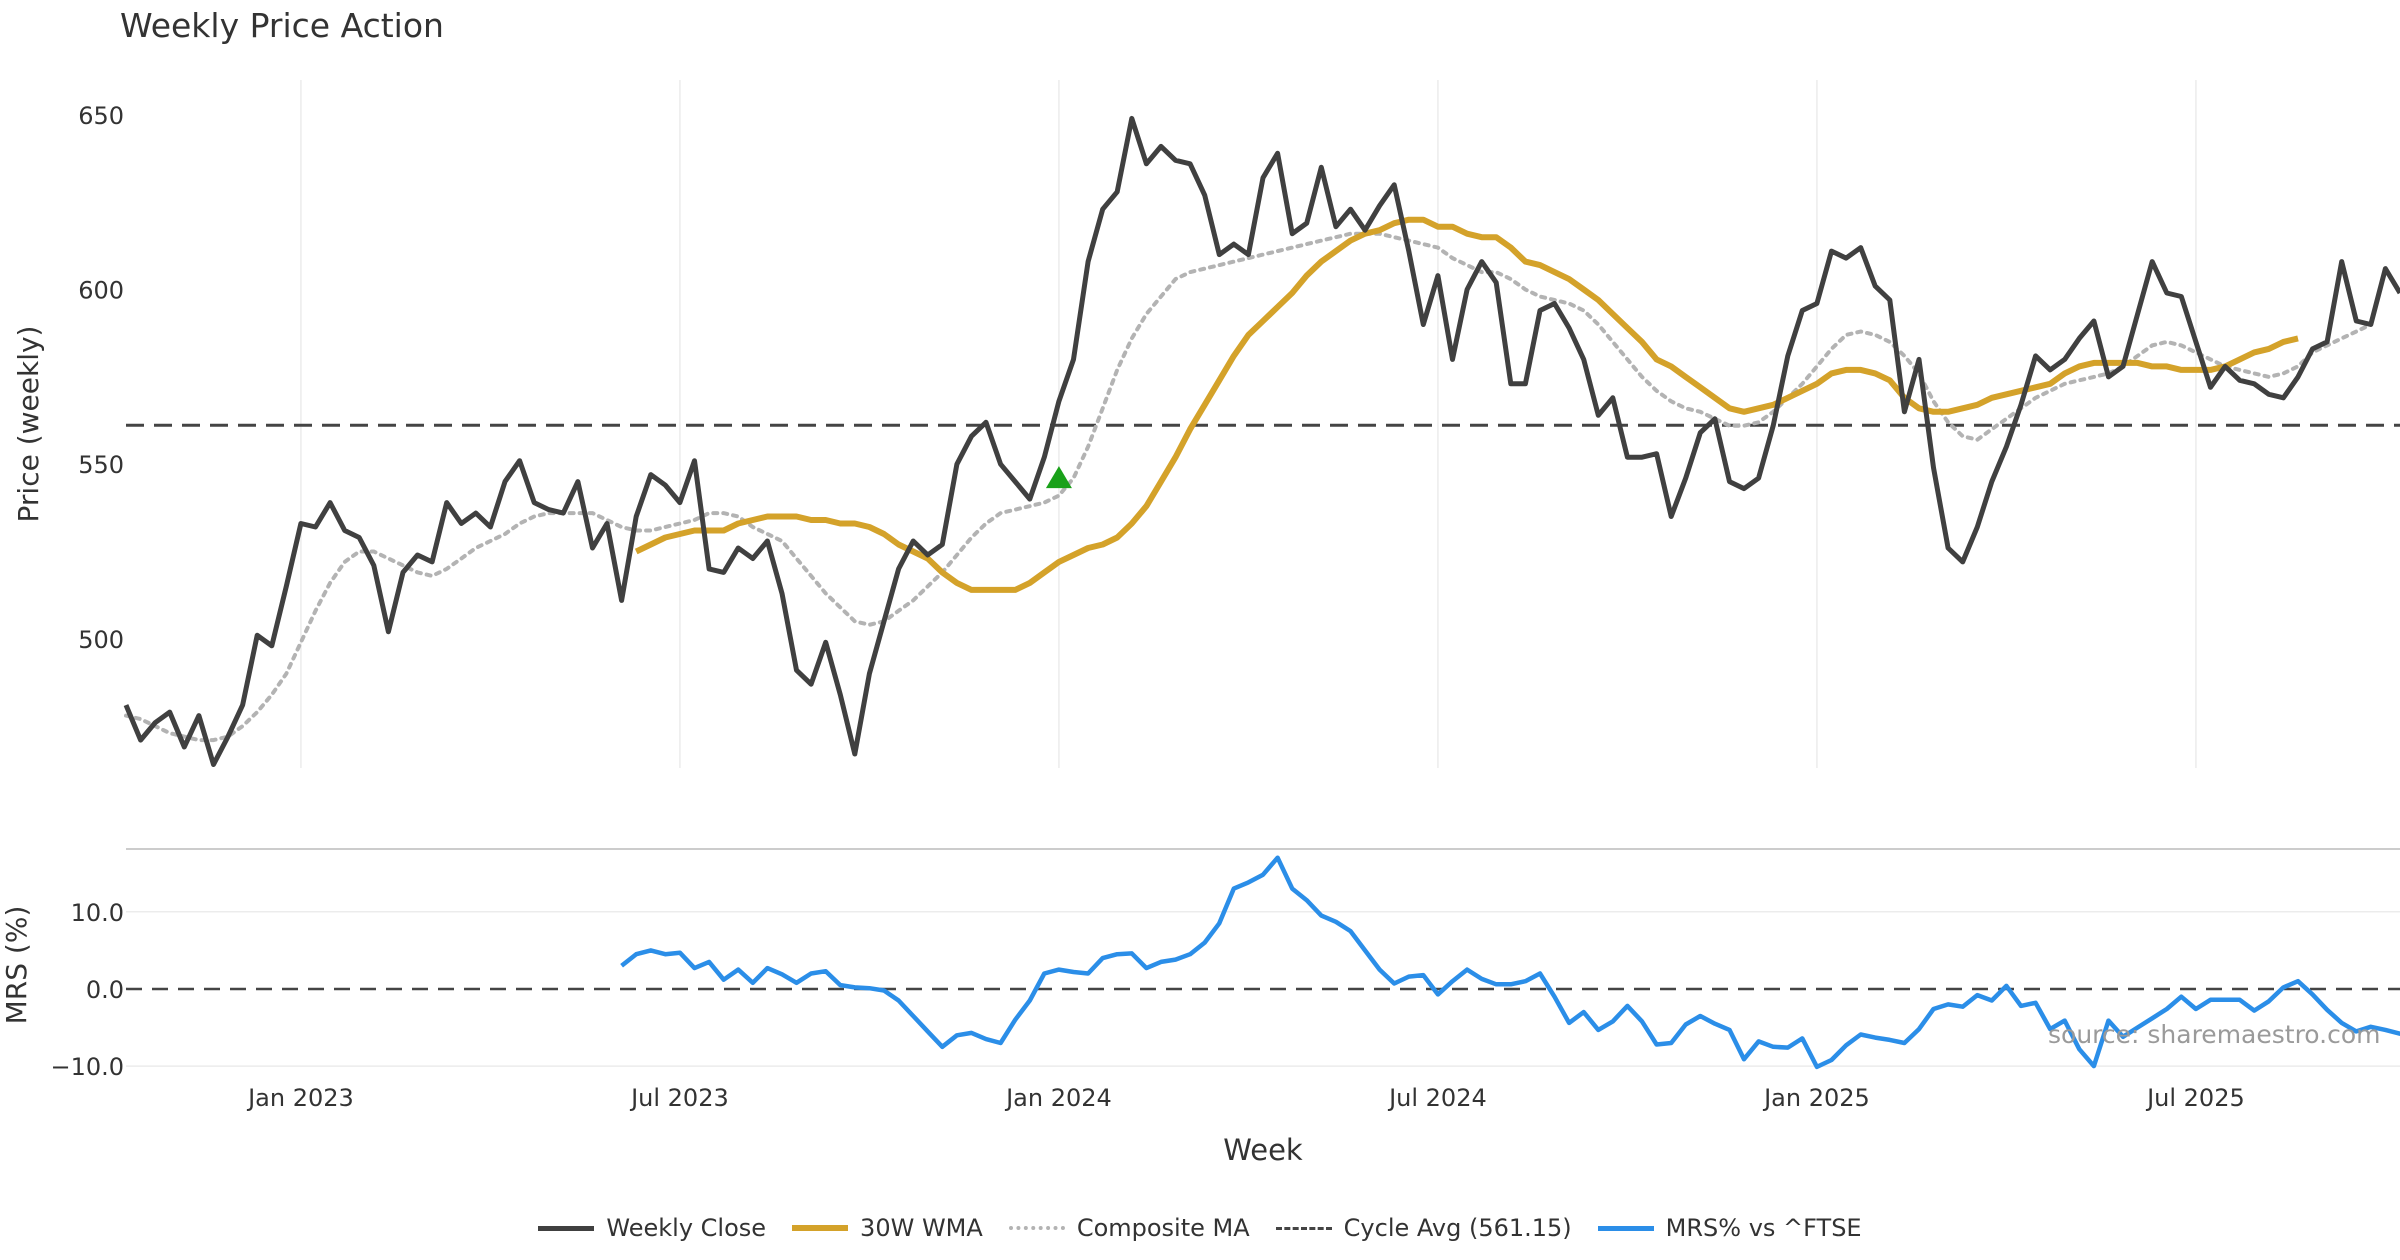 This screenshot has height=1260, width=2400. What do you see at coordinates (28, 424) in the screenshot?
I see `price-y-axis-label: Price (weekly)` at bounding box center [28, 424].